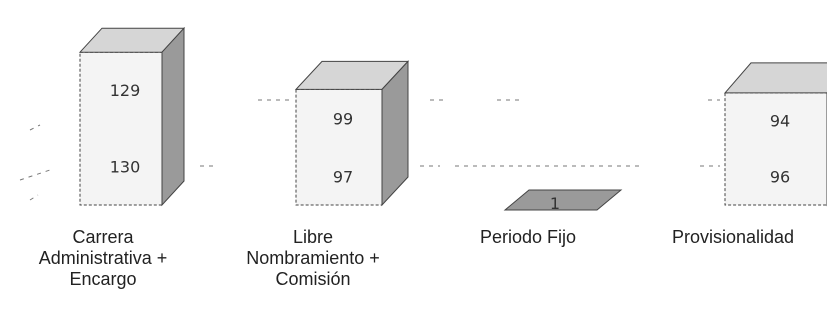 The image size is (827, 321). I want to click on data-label: 94, so click(780, 121).